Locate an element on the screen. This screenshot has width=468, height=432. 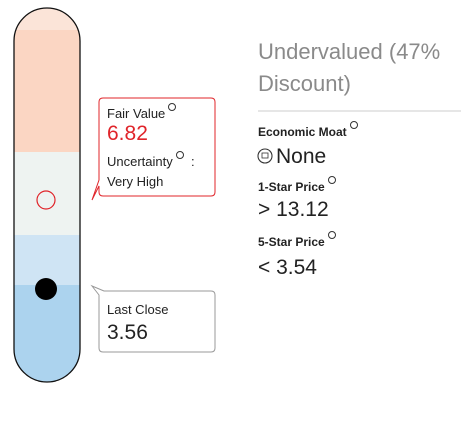
fair-value-callout is located at coordinates (153, 149).